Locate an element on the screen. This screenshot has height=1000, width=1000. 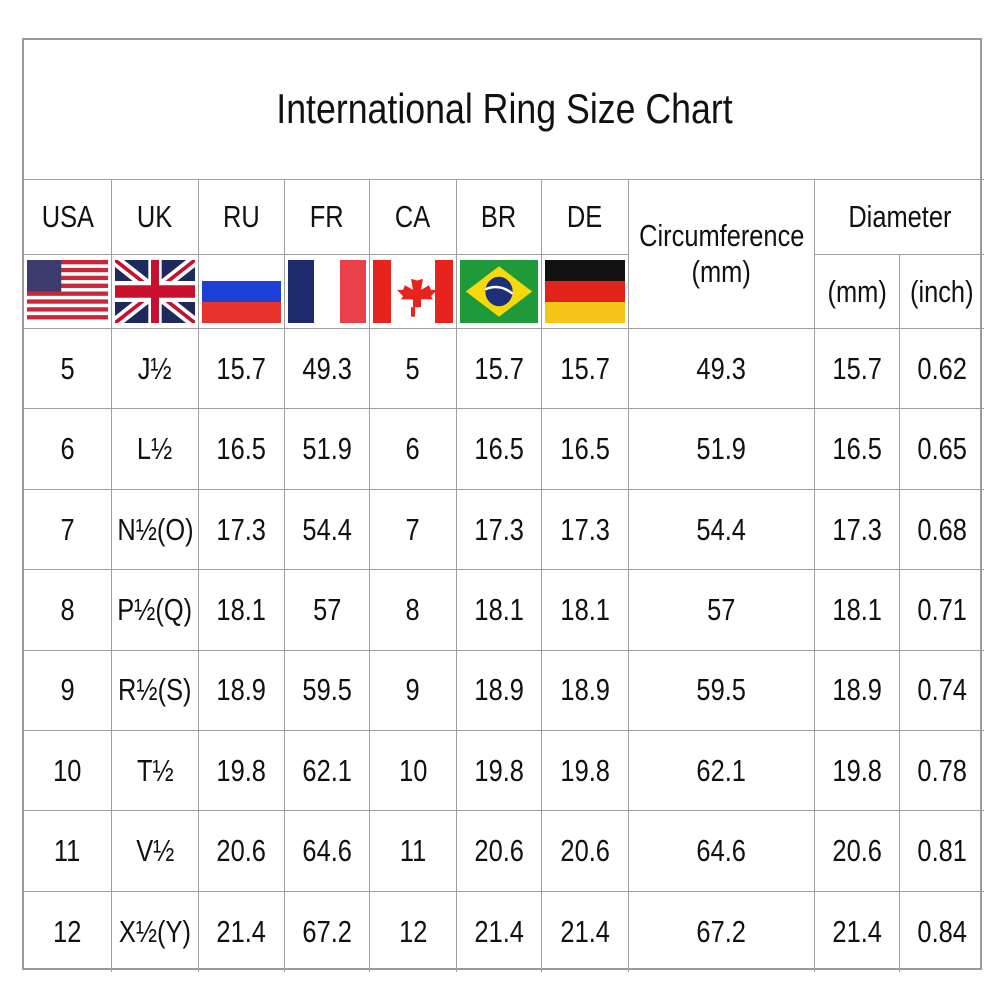
table-cell: 9 is located at coordinates (413, 690).